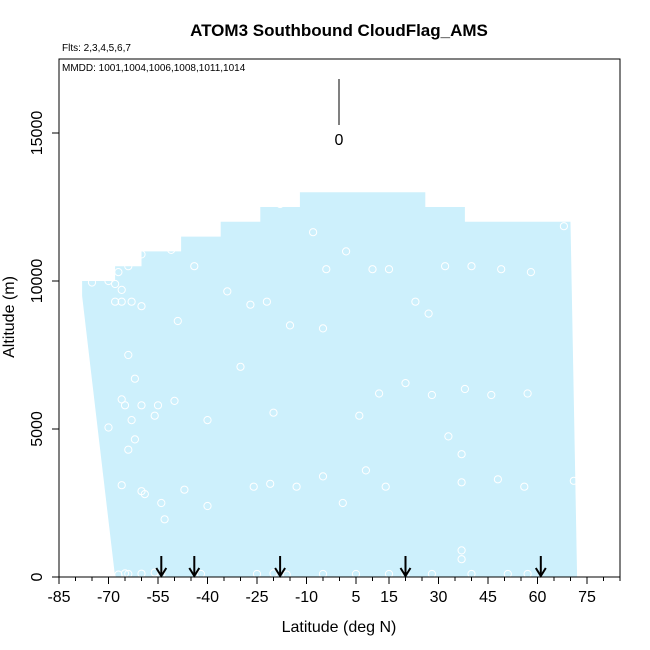  What do you see at coordinates (351, 567) in the screenshot?
I see `latitude-arrows` at bounding box center [351, 567].